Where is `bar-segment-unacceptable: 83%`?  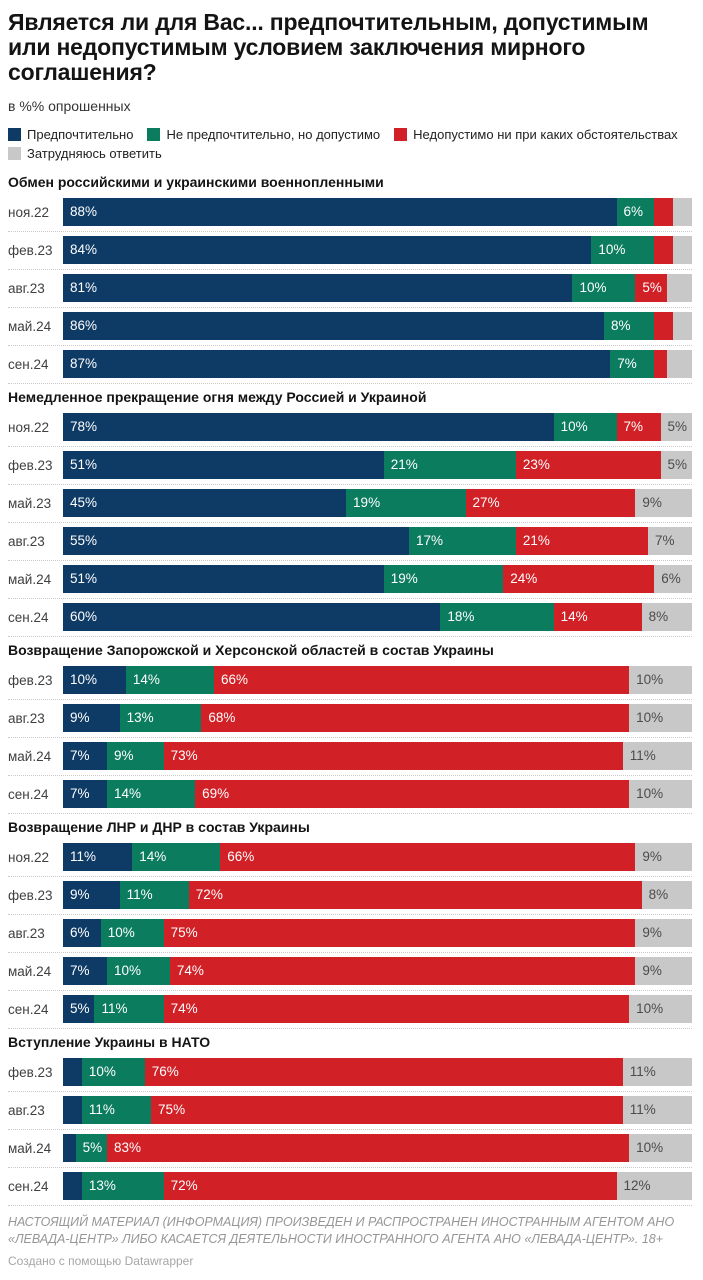 bar-segment-unacceptable: 83% is located at coordinates (368, 1148).